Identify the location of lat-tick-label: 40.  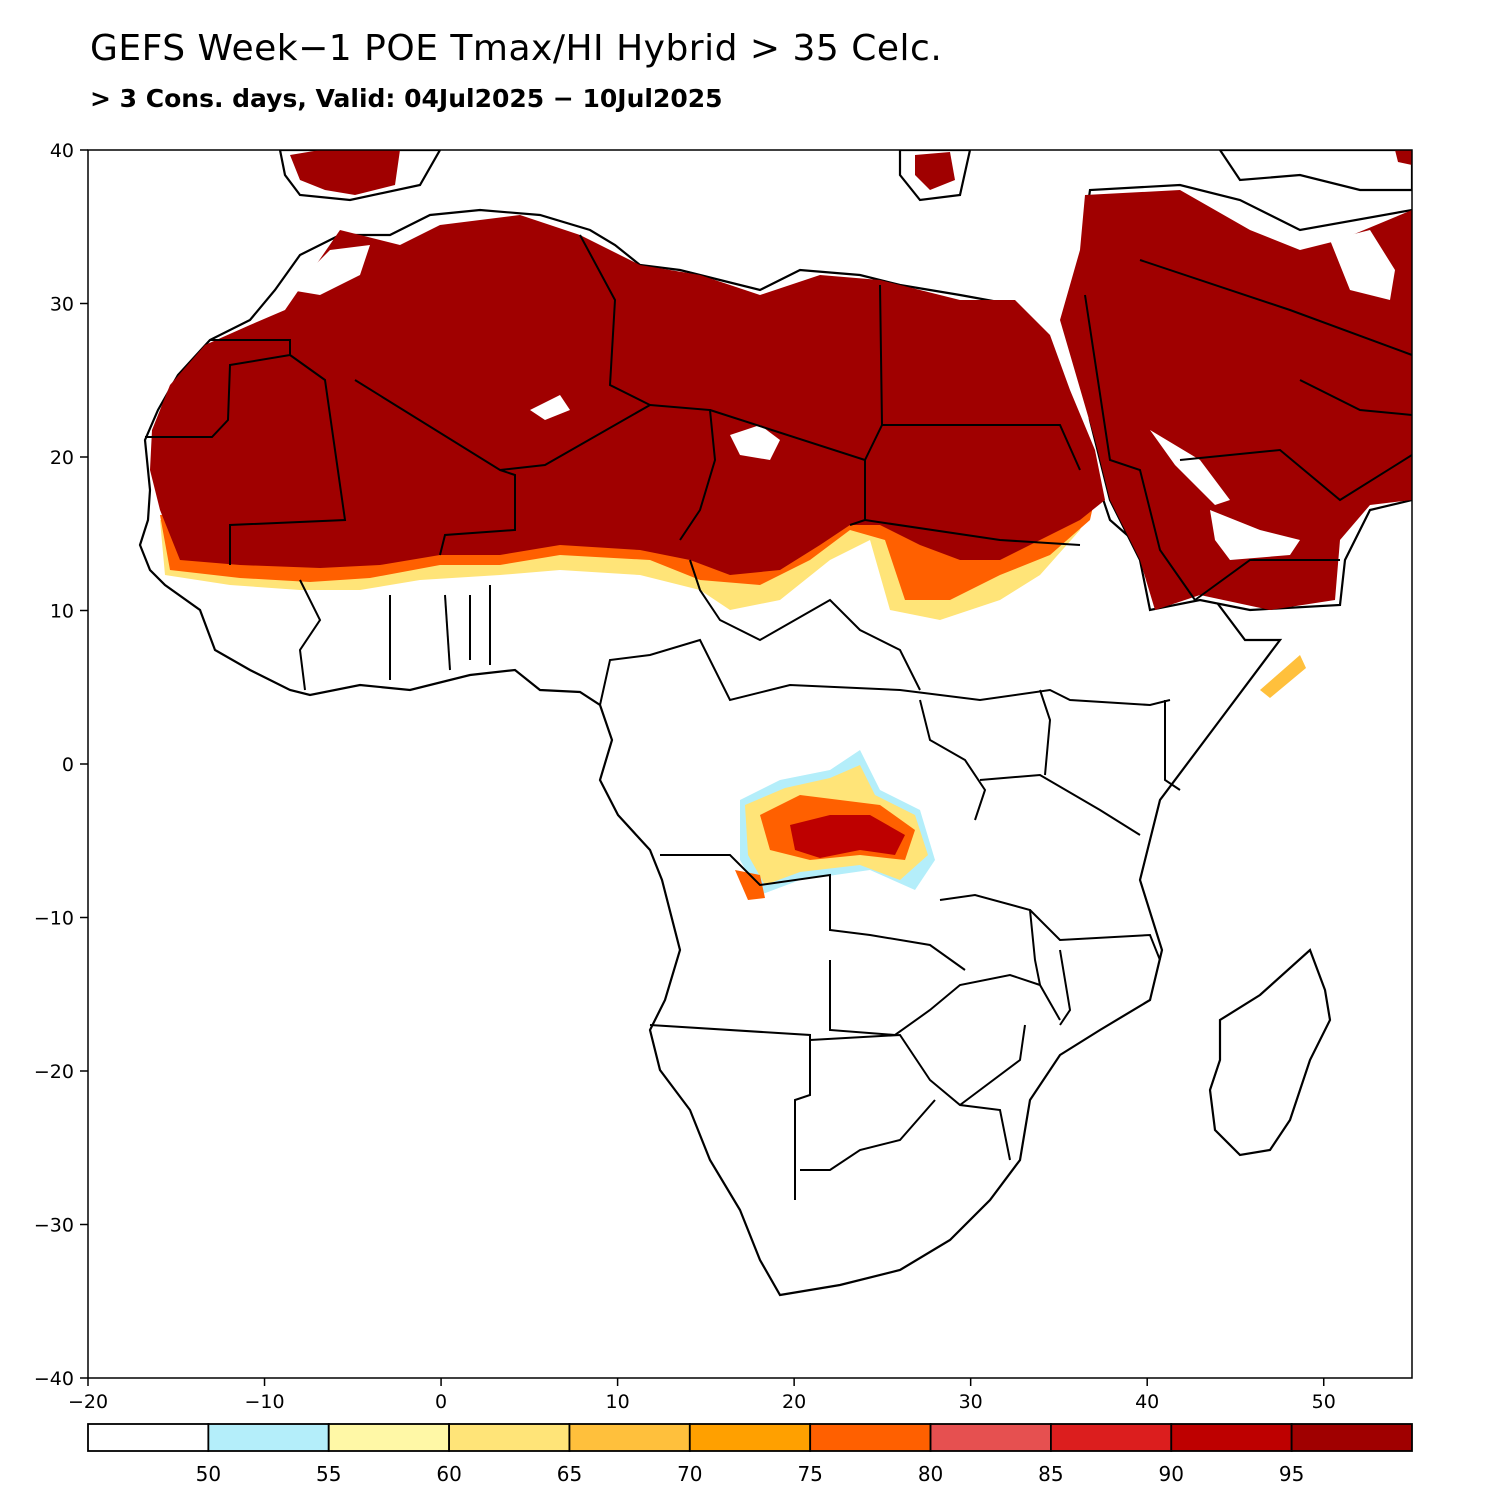
(62, 151).